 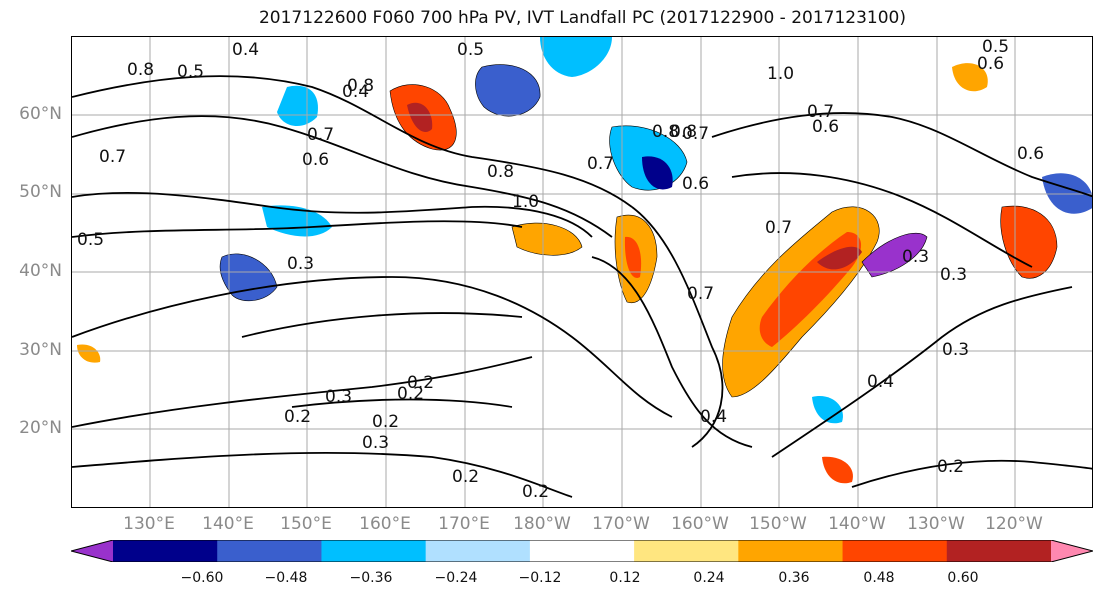 I want to click on colorbar, so click(x=582, y=551).